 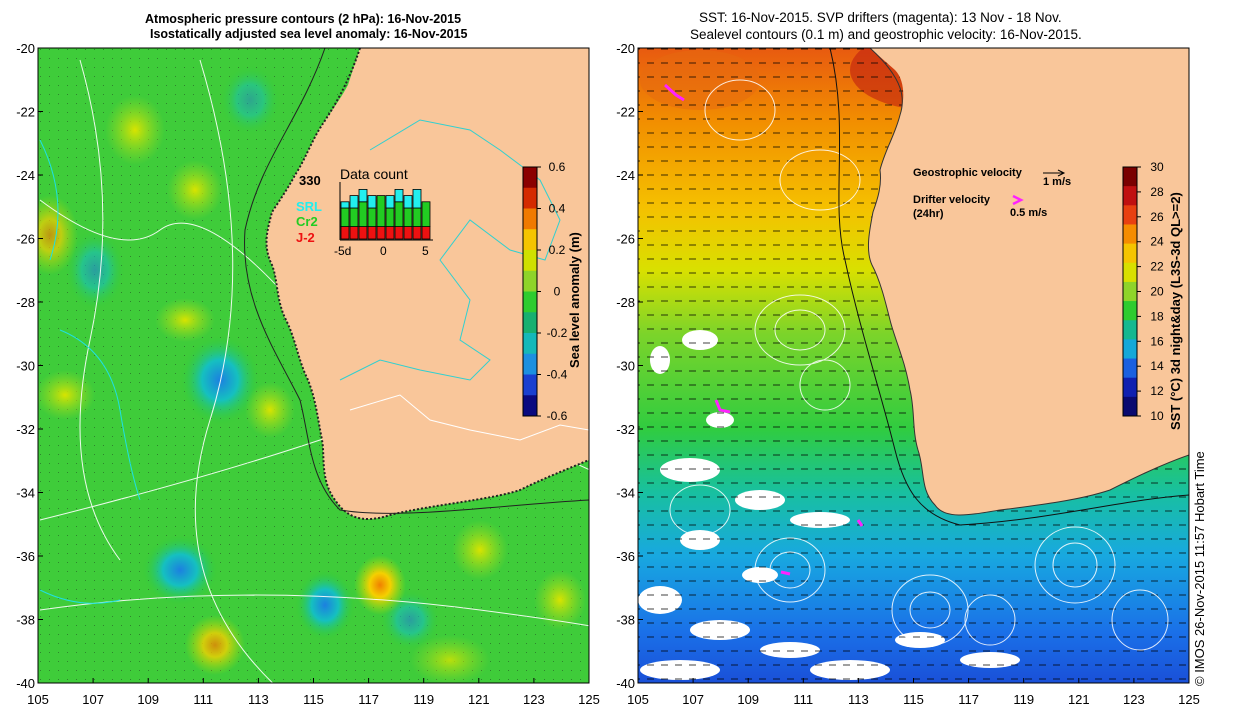 I want to click on sst-colorbar-tick-label: 10, so click(x=1157, y=416).